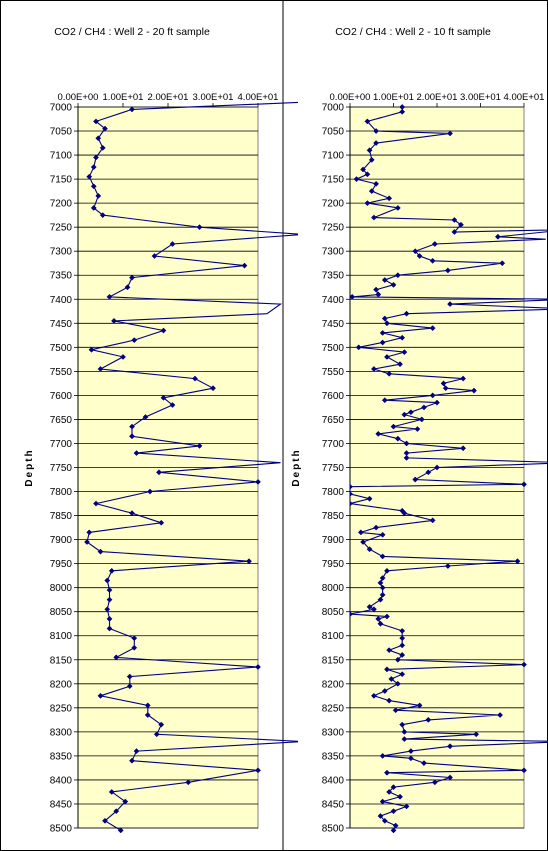  I want to click on x-tick-label: 2.00E+01, so click(168, 97).